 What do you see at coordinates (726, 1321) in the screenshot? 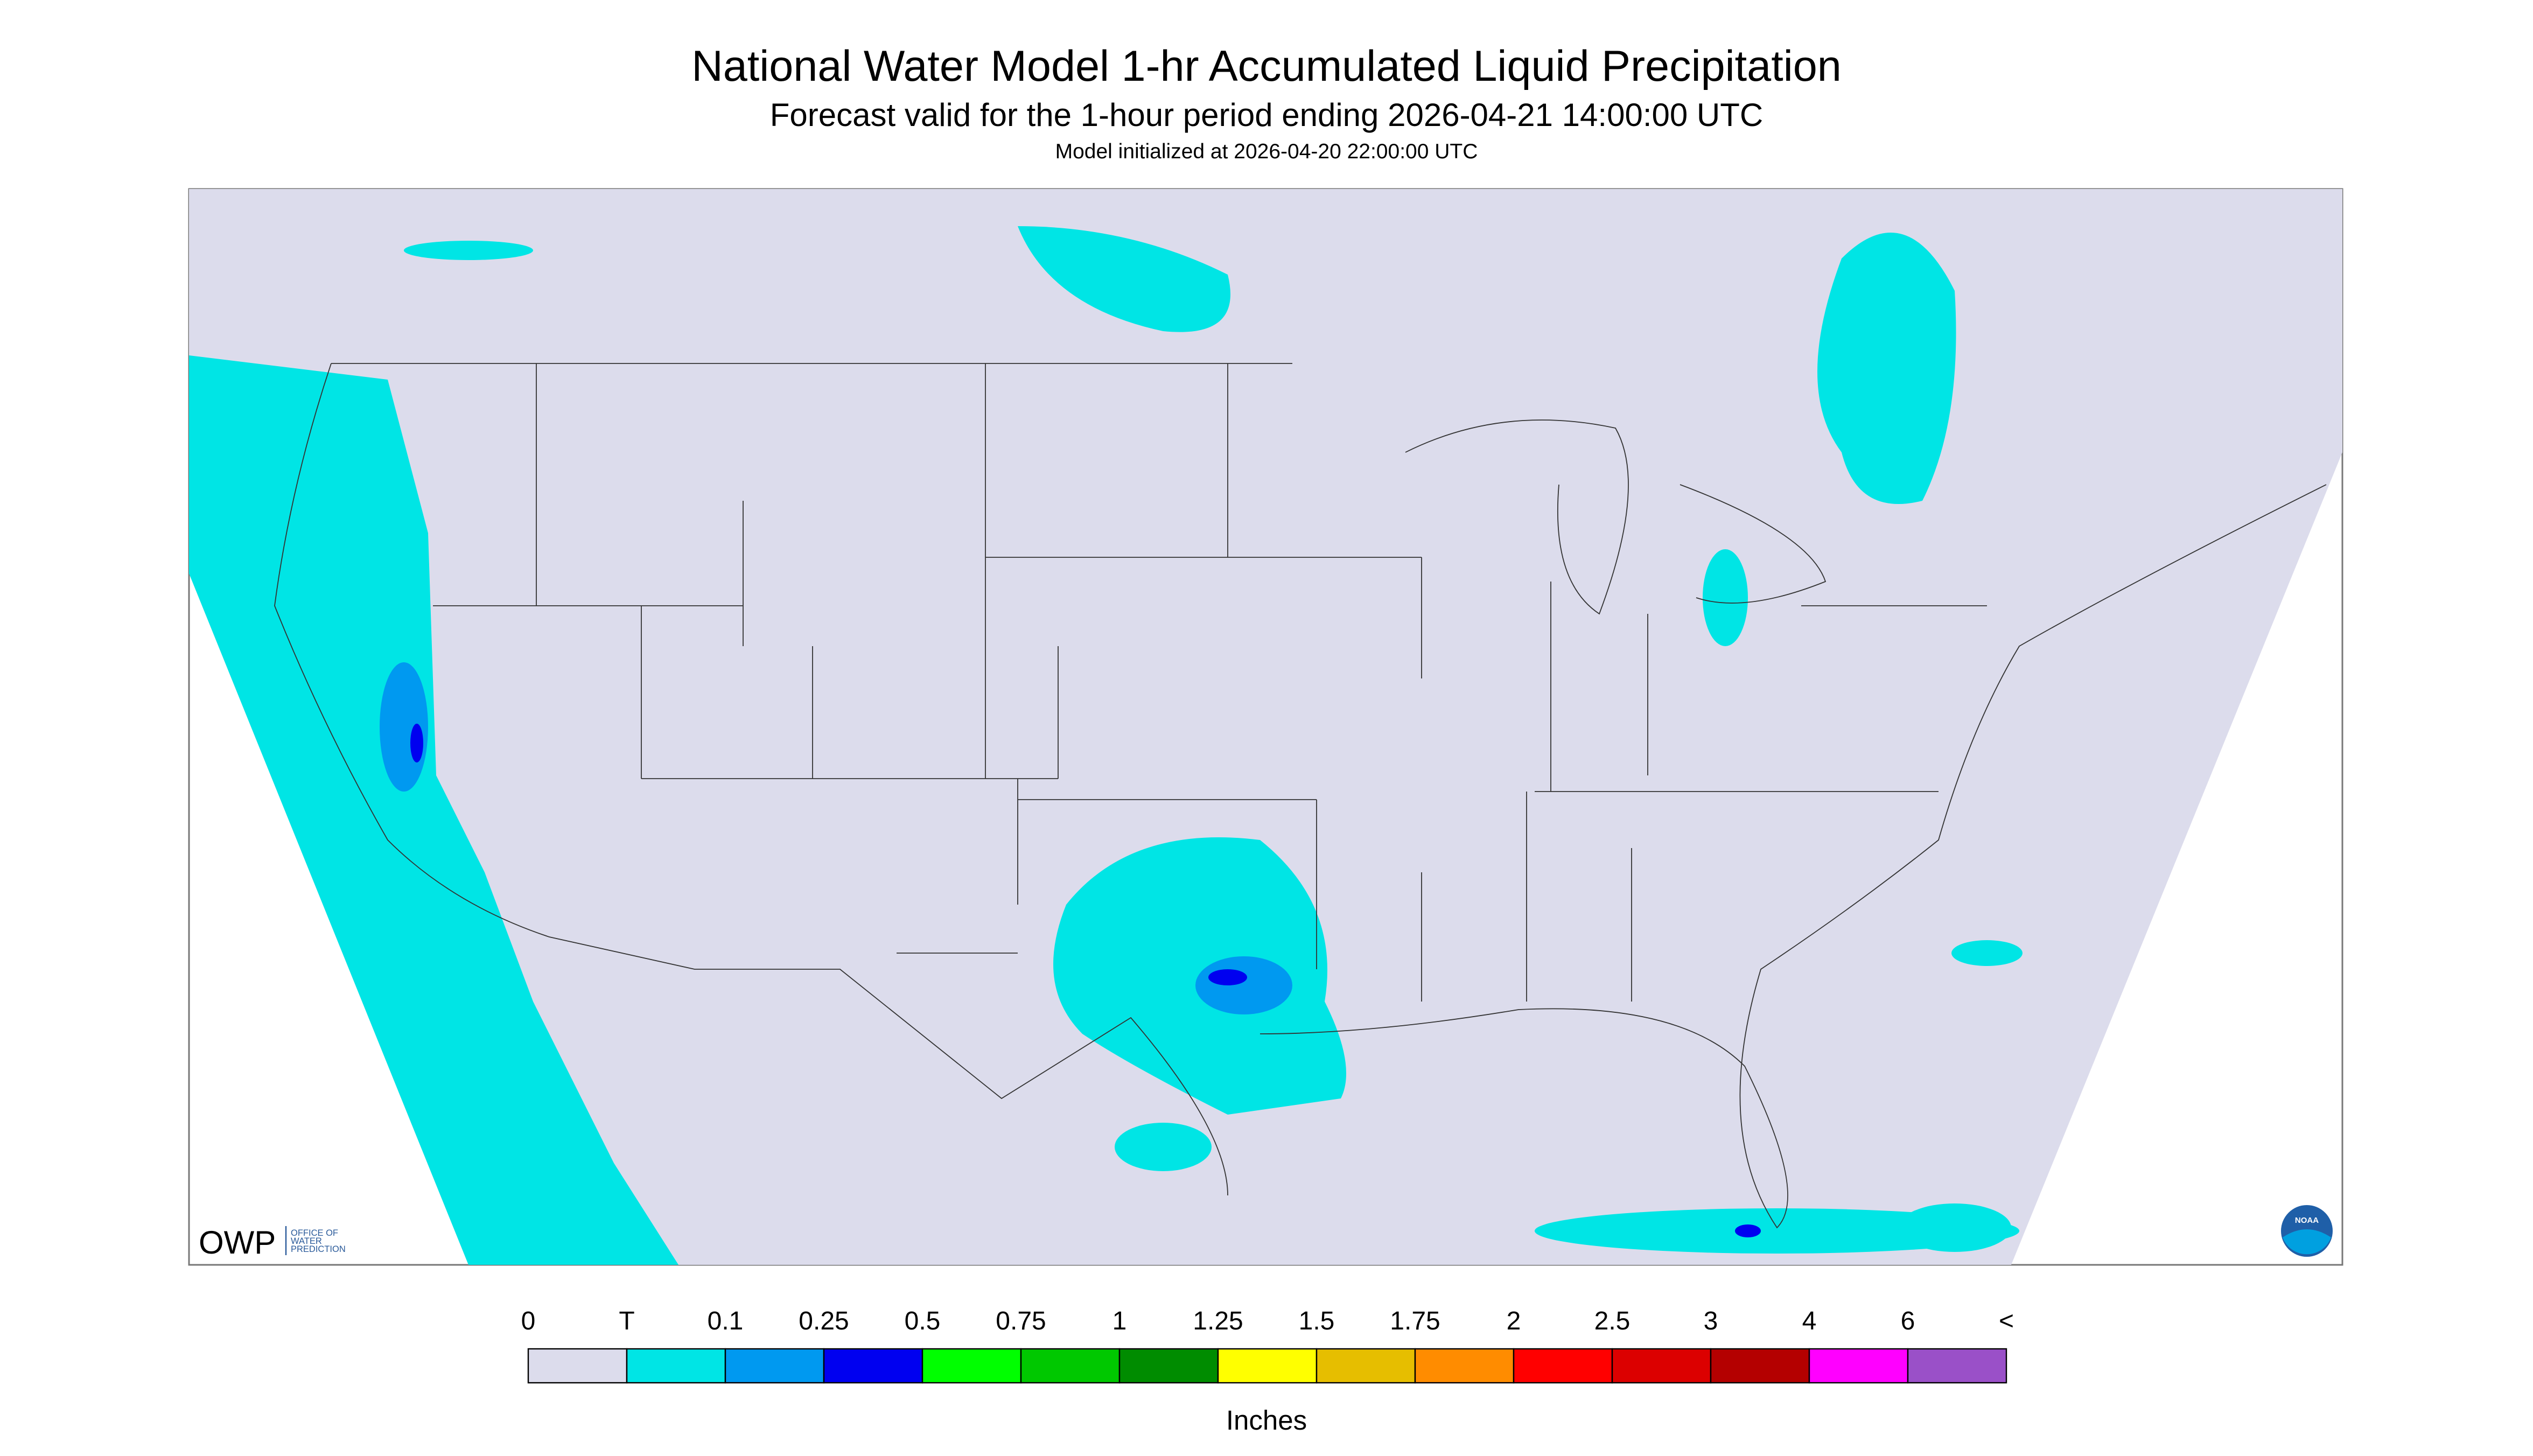
I see `legend-label: 0.1` at bounding box center [726, 1321].